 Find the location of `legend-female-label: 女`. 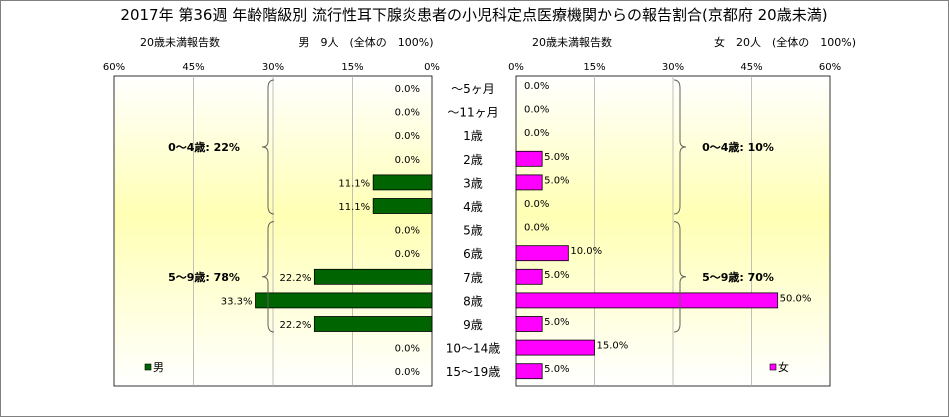

legend-female-label: 女 is located at coordinates (783, 367).